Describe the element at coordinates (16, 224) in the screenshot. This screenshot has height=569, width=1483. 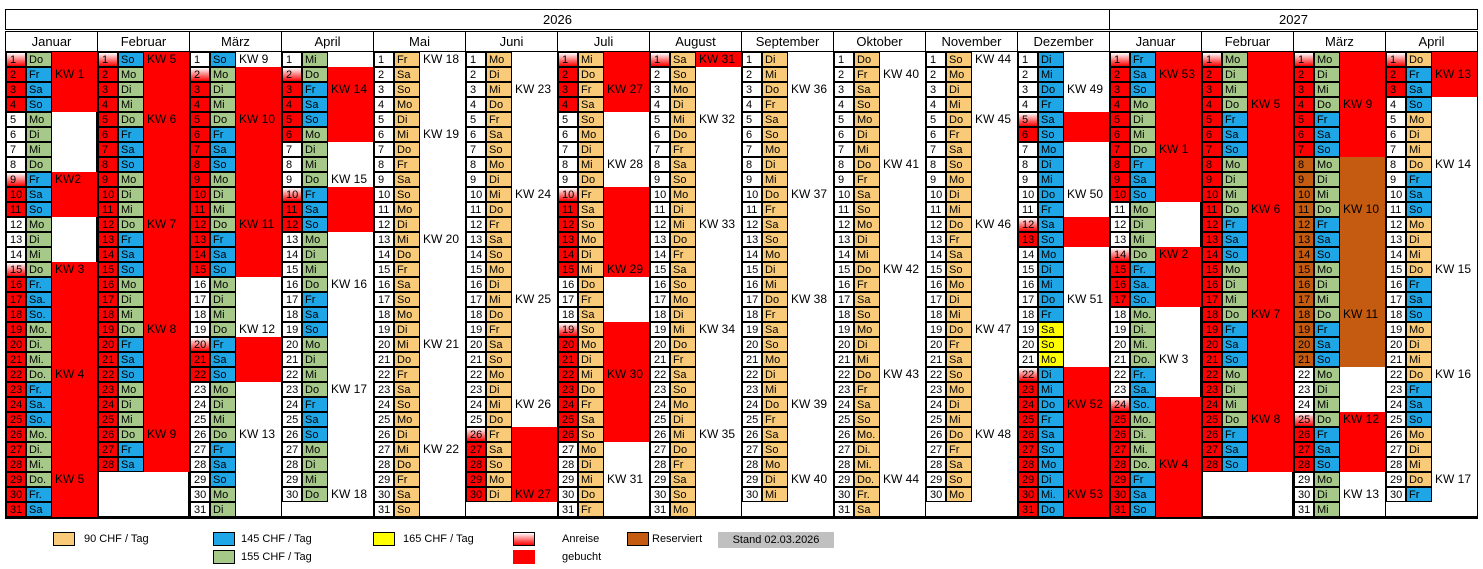
I see `day-number: 12` at that location.